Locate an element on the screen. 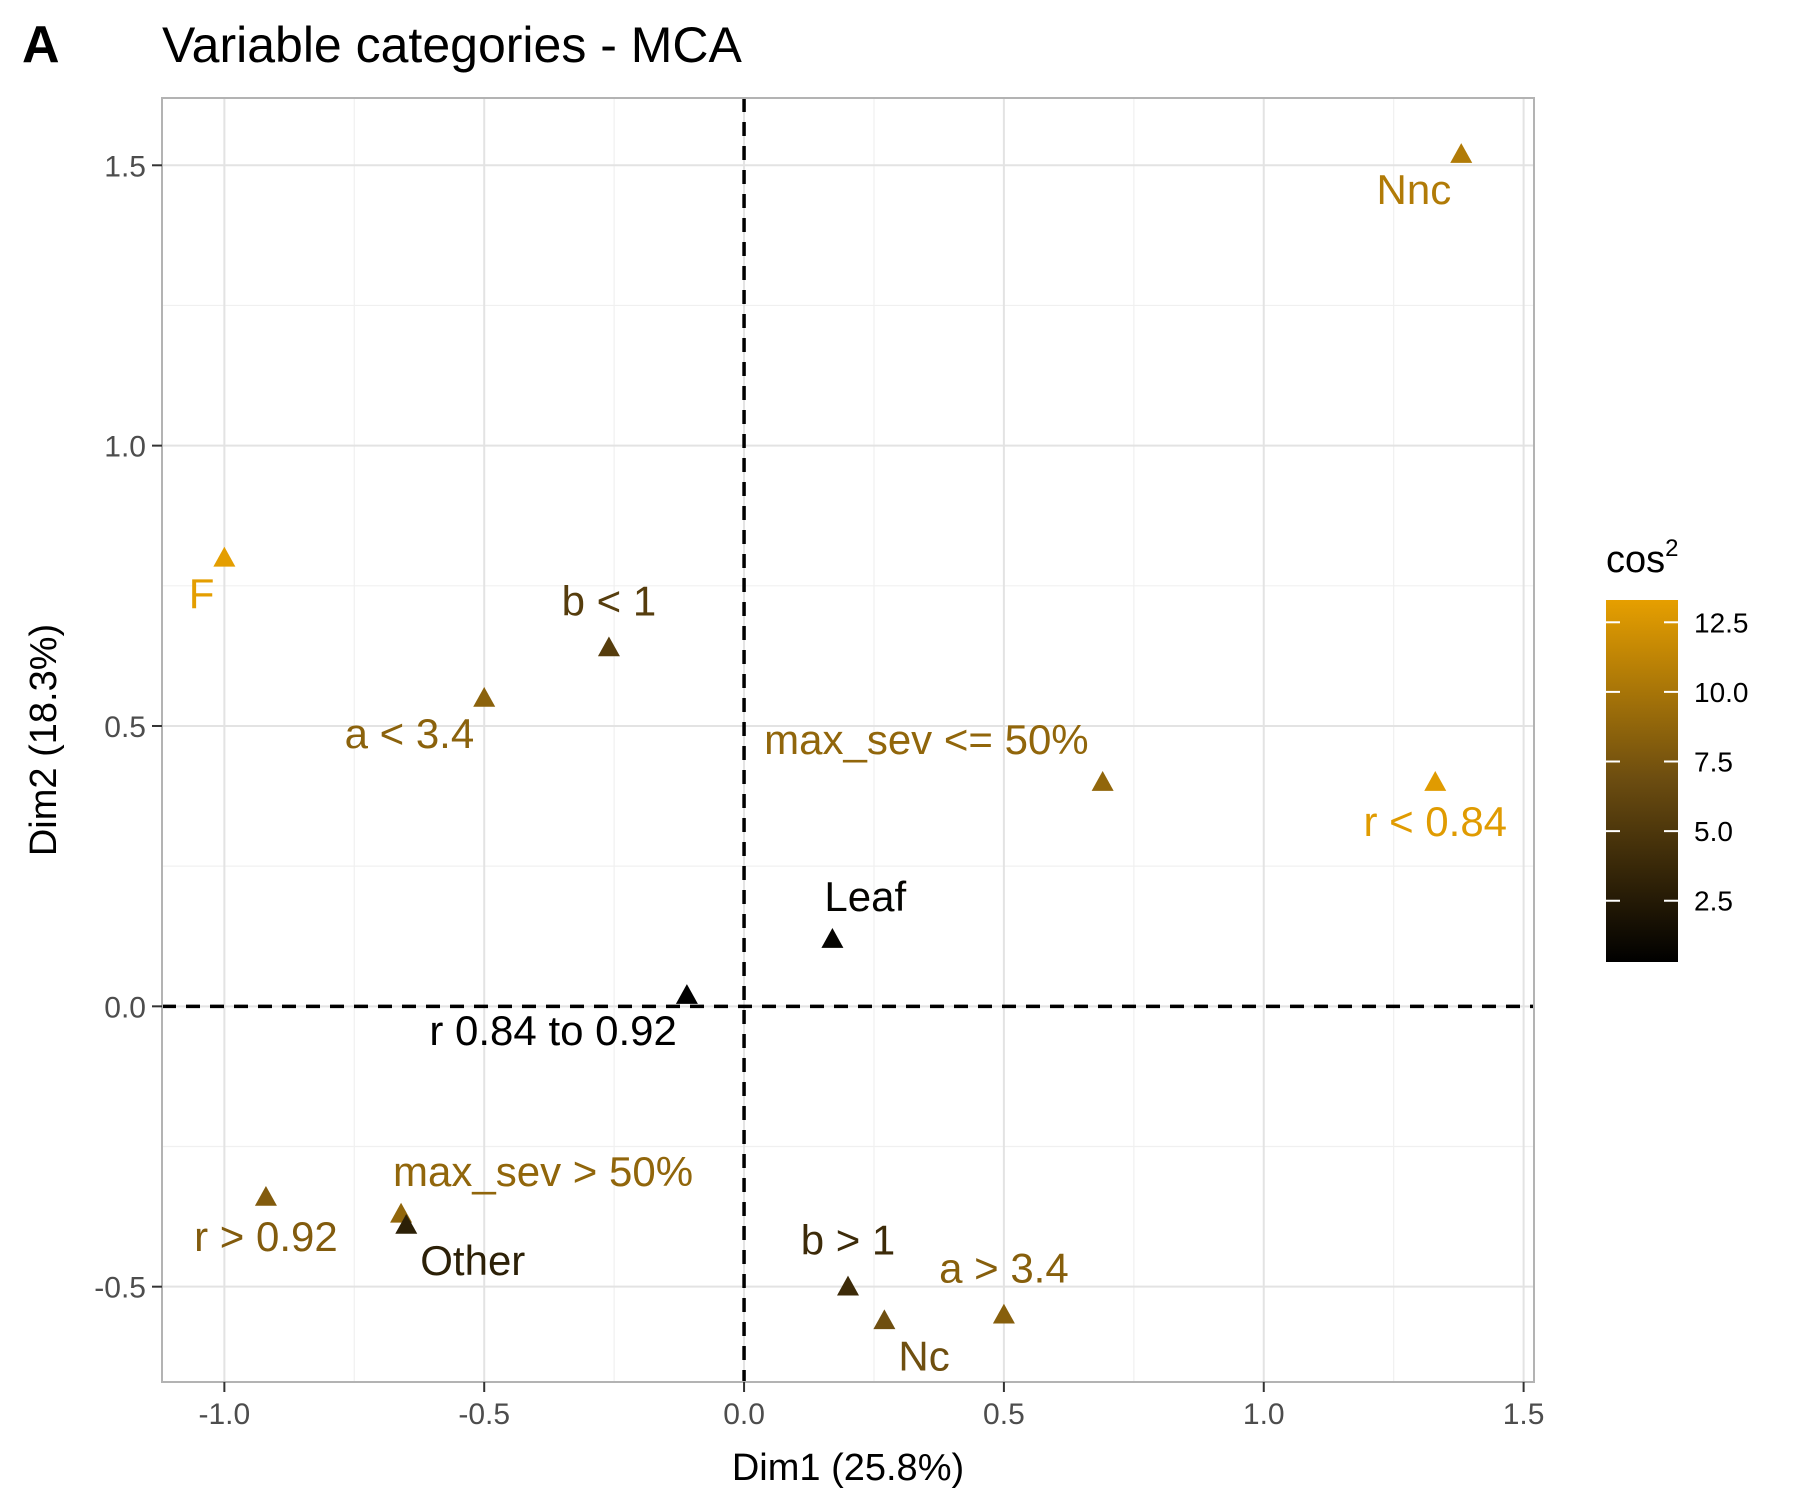 This screenshot has height=1500, width=1800. color-legend: cos2 2.5 5.0 7.5 10.0 12.5 is located at coordinates (1677, 748).